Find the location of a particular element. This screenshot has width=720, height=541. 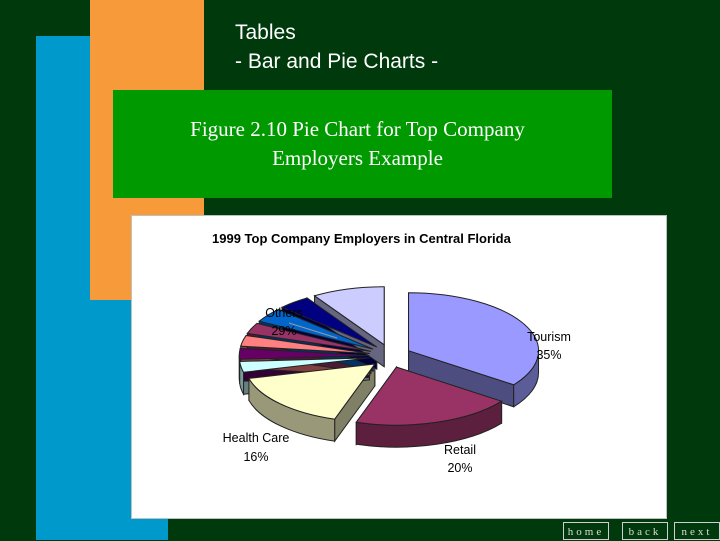

slide-title: Tables - Bar and Pie Charts - is located at coordinates (336, 47).